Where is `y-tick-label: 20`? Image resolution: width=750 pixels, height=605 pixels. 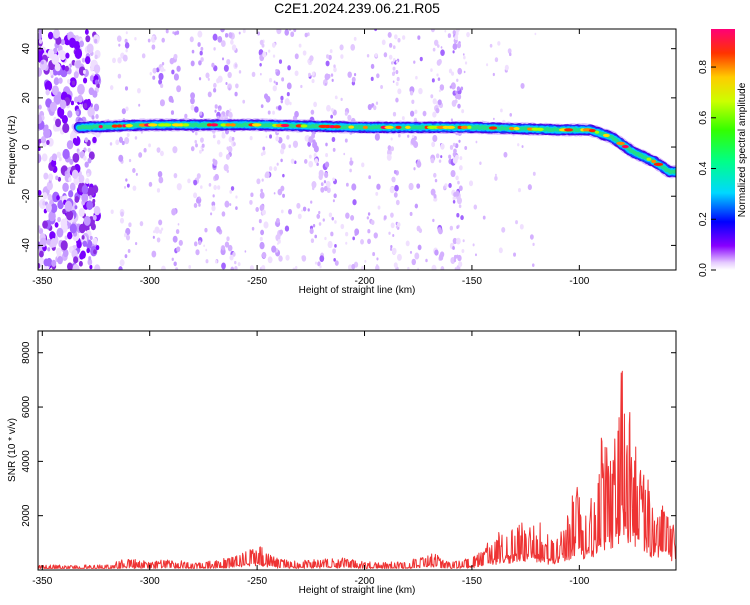
y-tick-label: 20 is located at coordinates (26, 98).